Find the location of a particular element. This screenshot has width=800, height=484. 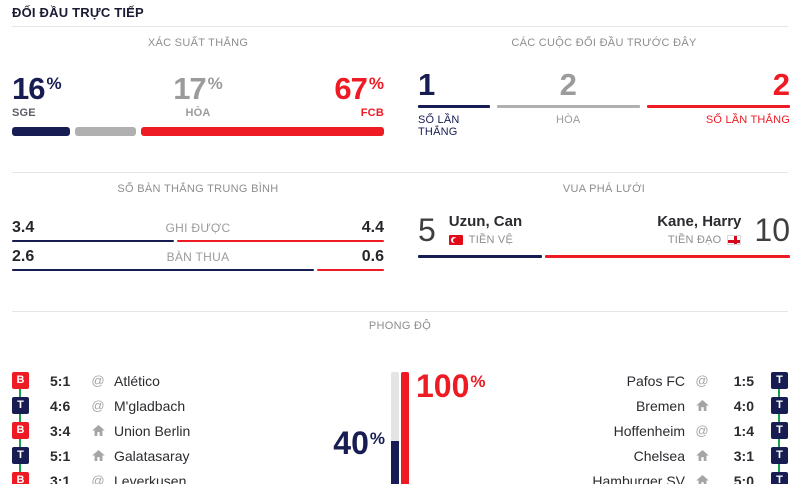

form-match-row: T 5:1 @ Galatasaray is located at coordinates (163, 459).